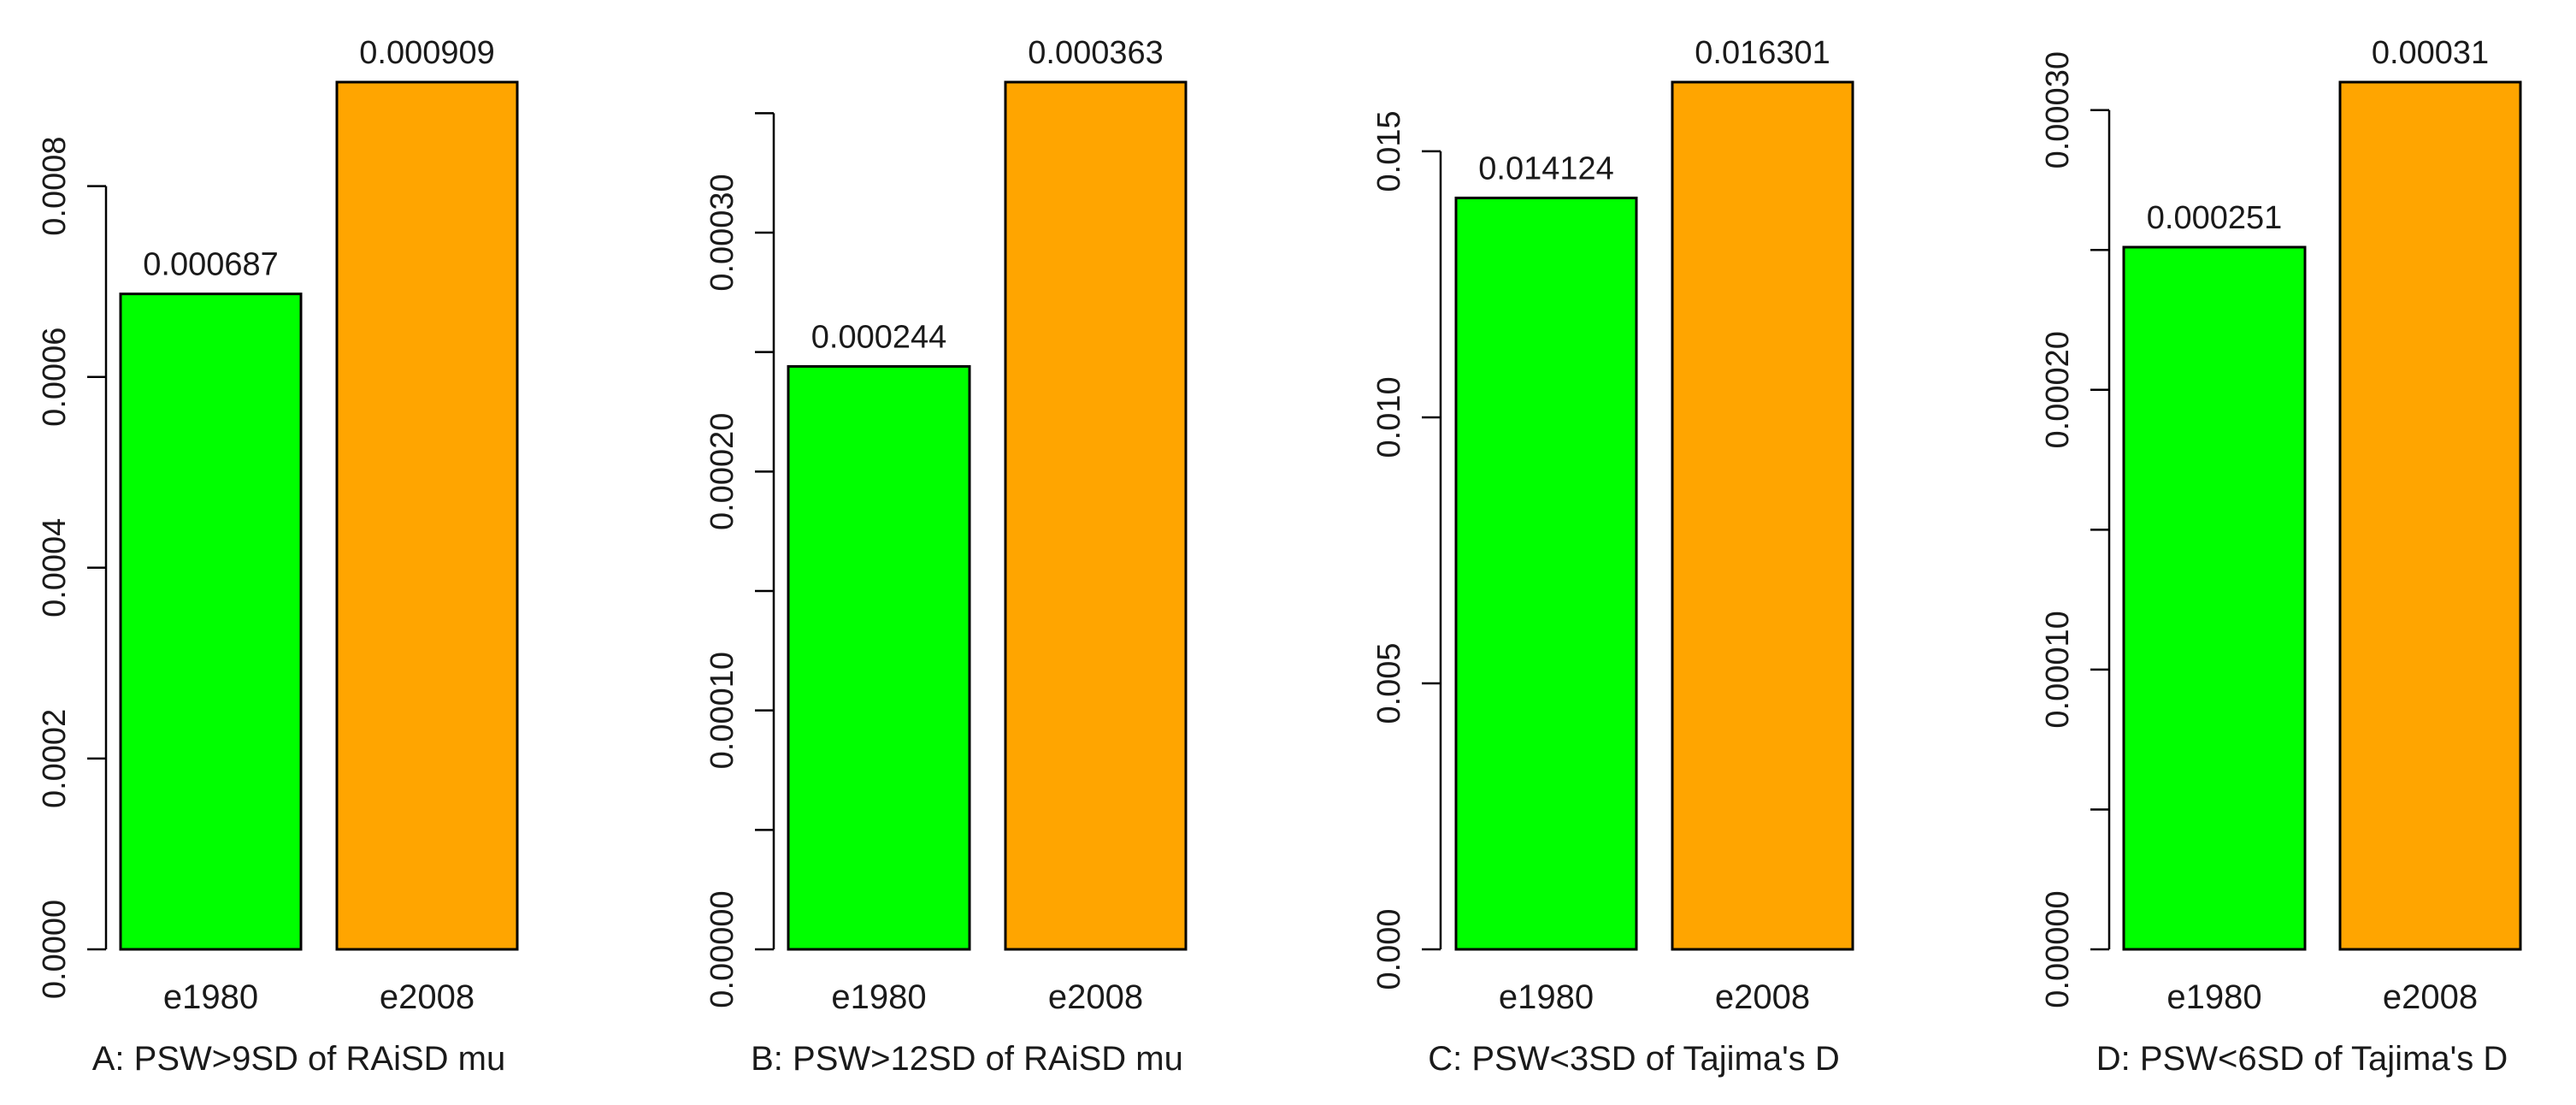 This screenshot has width=2576, height=1105. I want to click on panel-a-category-label-e2008: e2008, so click(427, 997).